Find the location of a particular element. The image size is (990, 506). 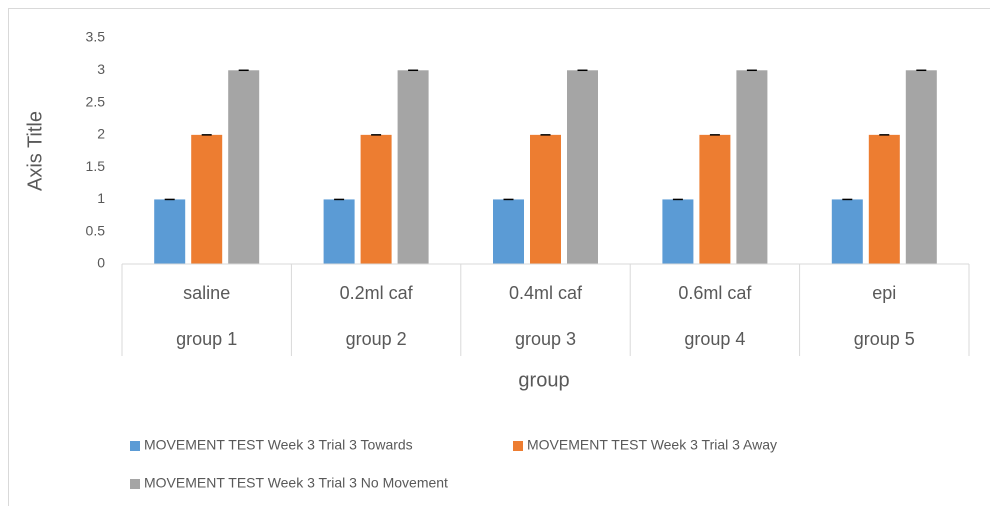

x-group-label: group 2 is located at coordinates (376, 339).